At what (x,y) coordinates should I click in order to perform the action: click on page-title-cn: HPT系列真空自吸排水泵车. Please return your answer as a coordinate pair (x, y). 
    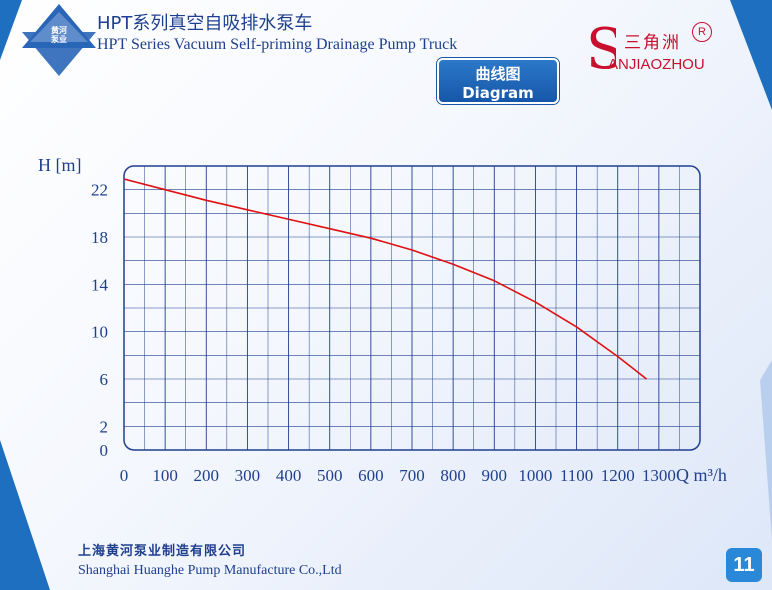
    Looking at the image, I should click on (205, 23).